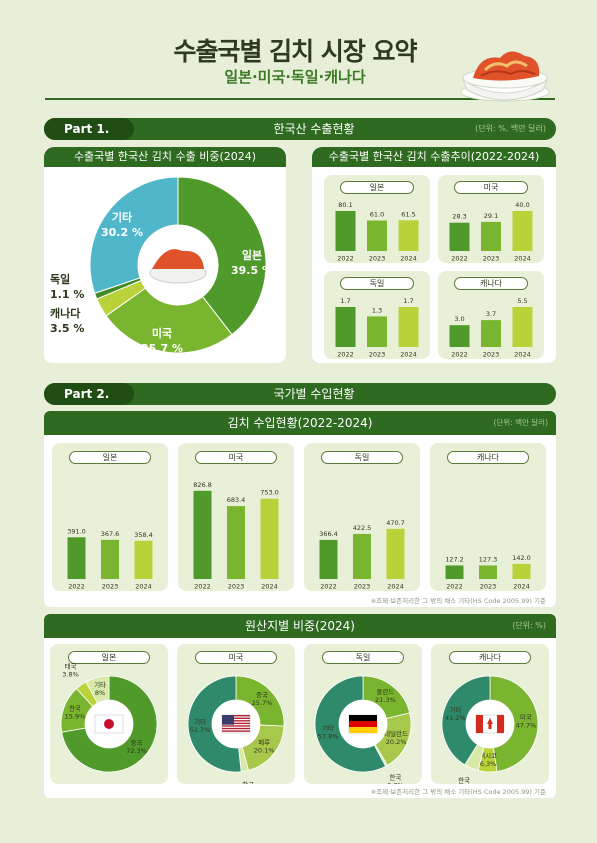 The image size is (597, 843). I want to click on bar-chart-캐나다: 3.0 2022 3.7 2023 5.5 2024, so click(491, 328).